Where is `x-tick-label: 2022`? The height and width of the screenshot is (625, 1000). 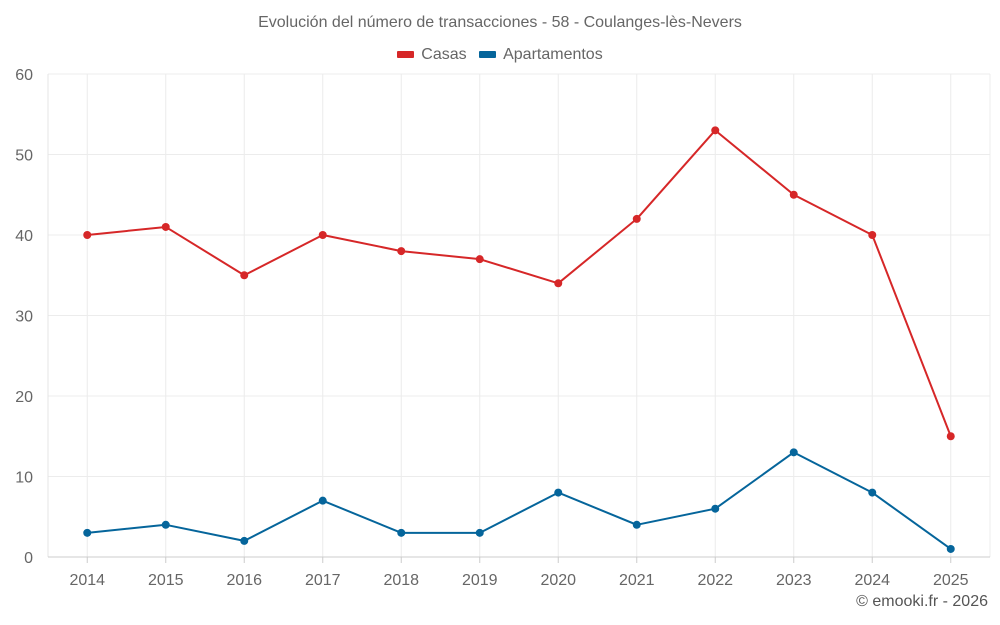 x-tick-label: 2022 is located at coordinates (715, 580).